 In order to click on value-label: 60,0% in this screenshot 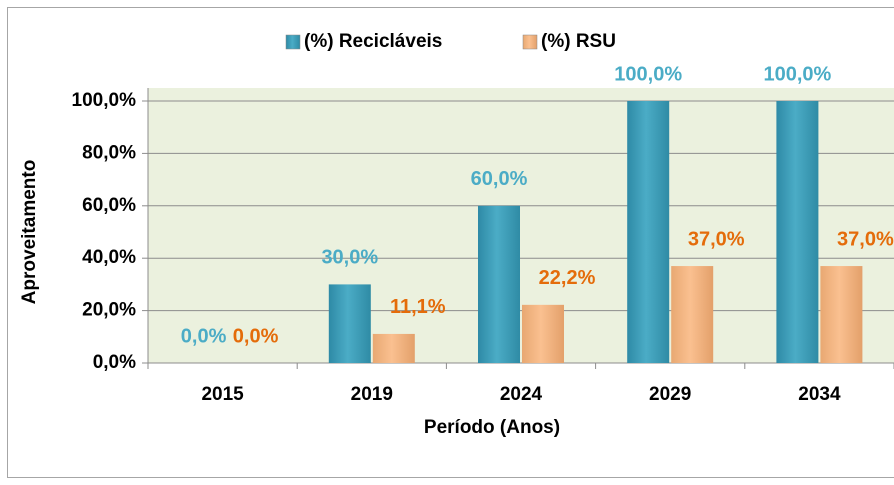, I will do `click(499, 179)`.